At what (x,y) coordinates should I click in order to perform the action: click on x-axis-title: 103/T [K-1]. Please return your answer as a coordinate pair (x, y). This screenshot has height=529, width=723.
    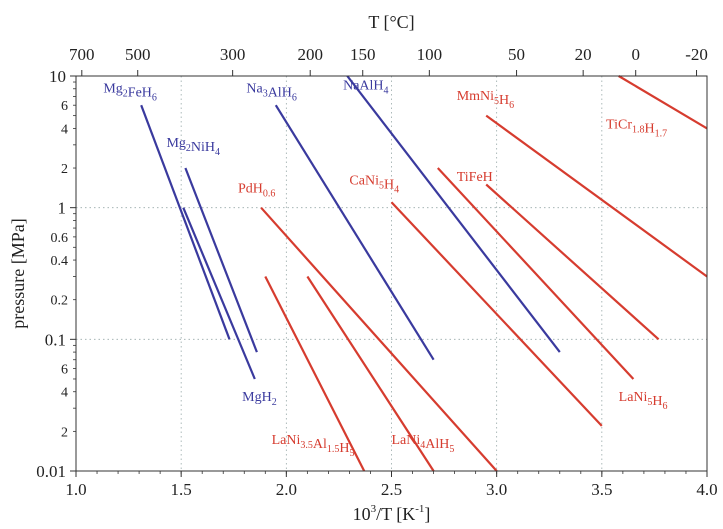
    Looking at the image, I should click on (392, 513).